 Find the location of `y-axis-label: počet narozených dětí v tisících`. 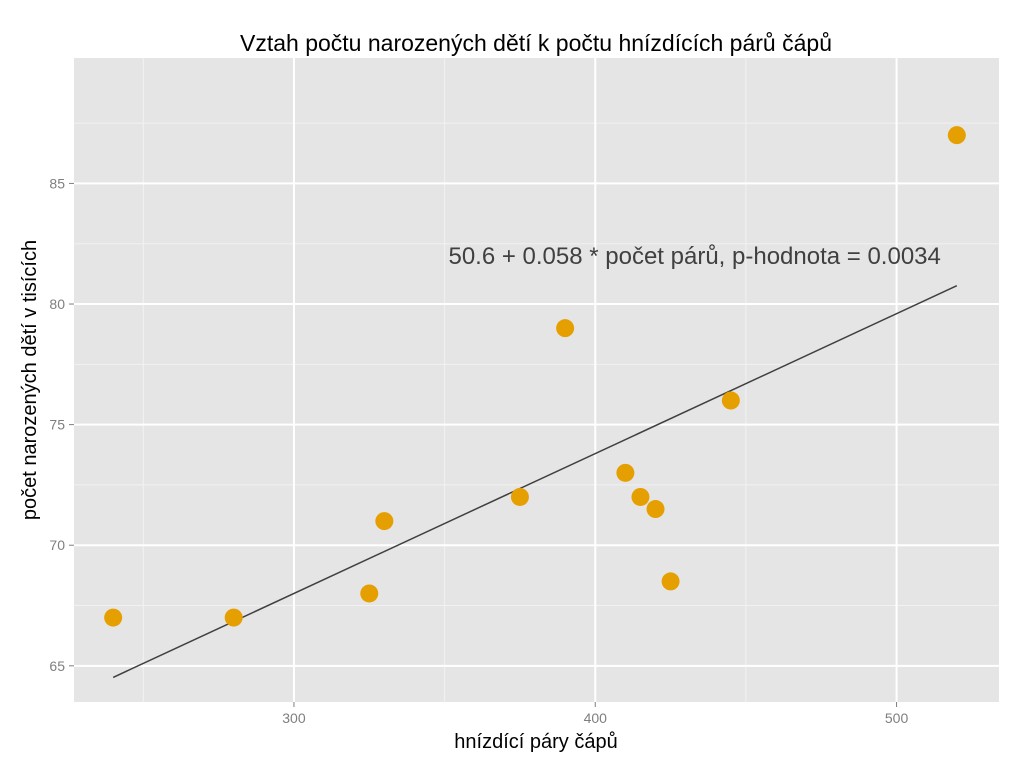

y-axis-label: počet narozených dětí v tisících is located at coordinates (30, 380).